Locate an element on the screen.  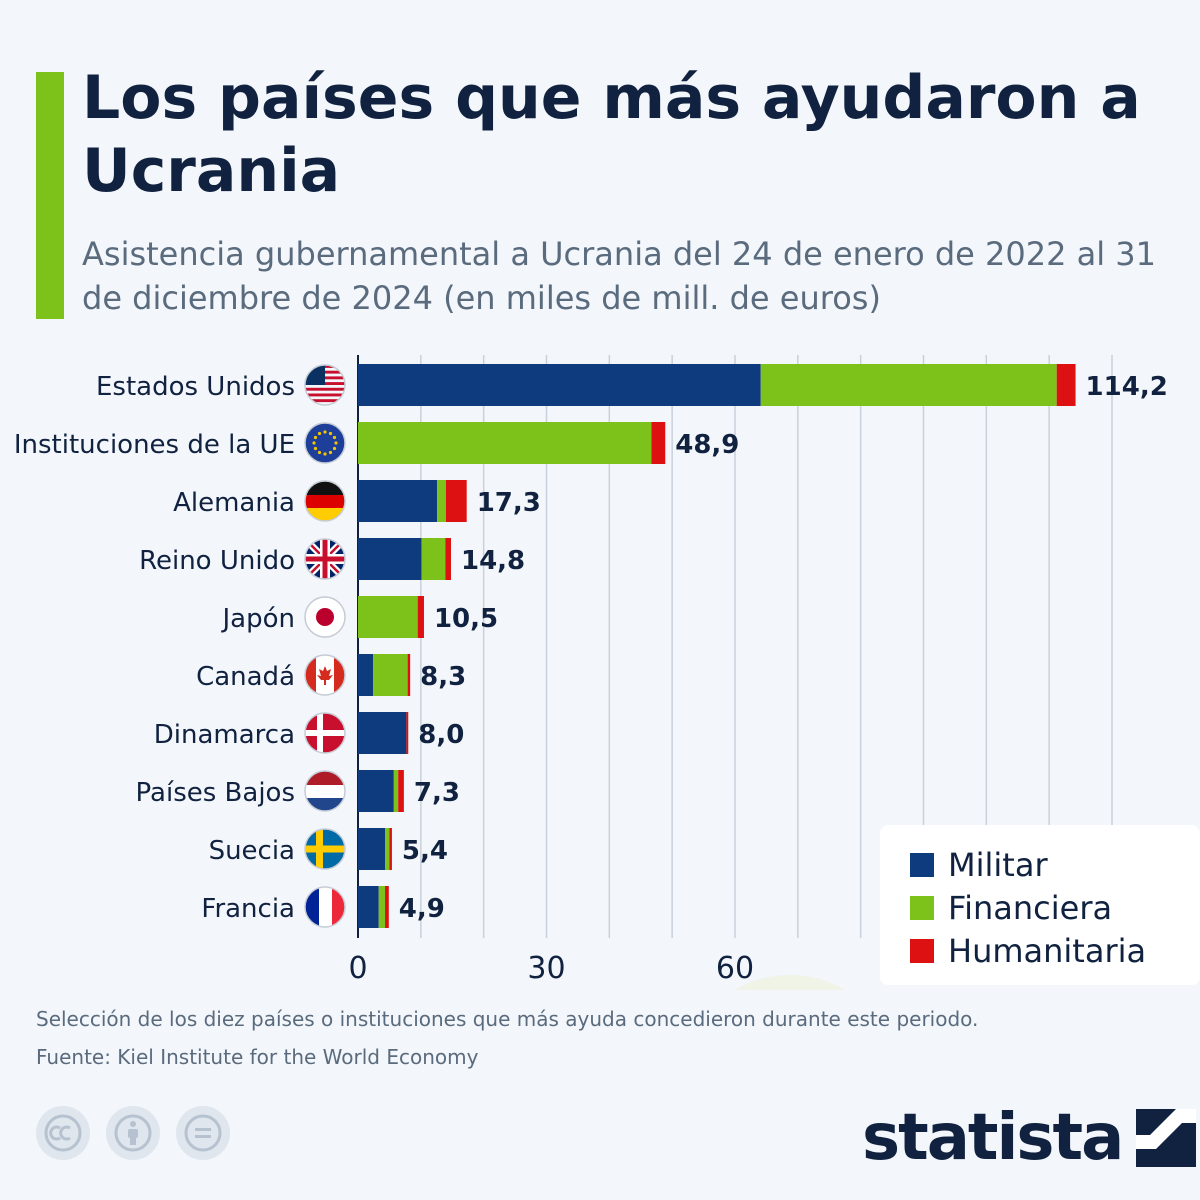
total-value-label: 10,5 is located at coordinates (466, 619).